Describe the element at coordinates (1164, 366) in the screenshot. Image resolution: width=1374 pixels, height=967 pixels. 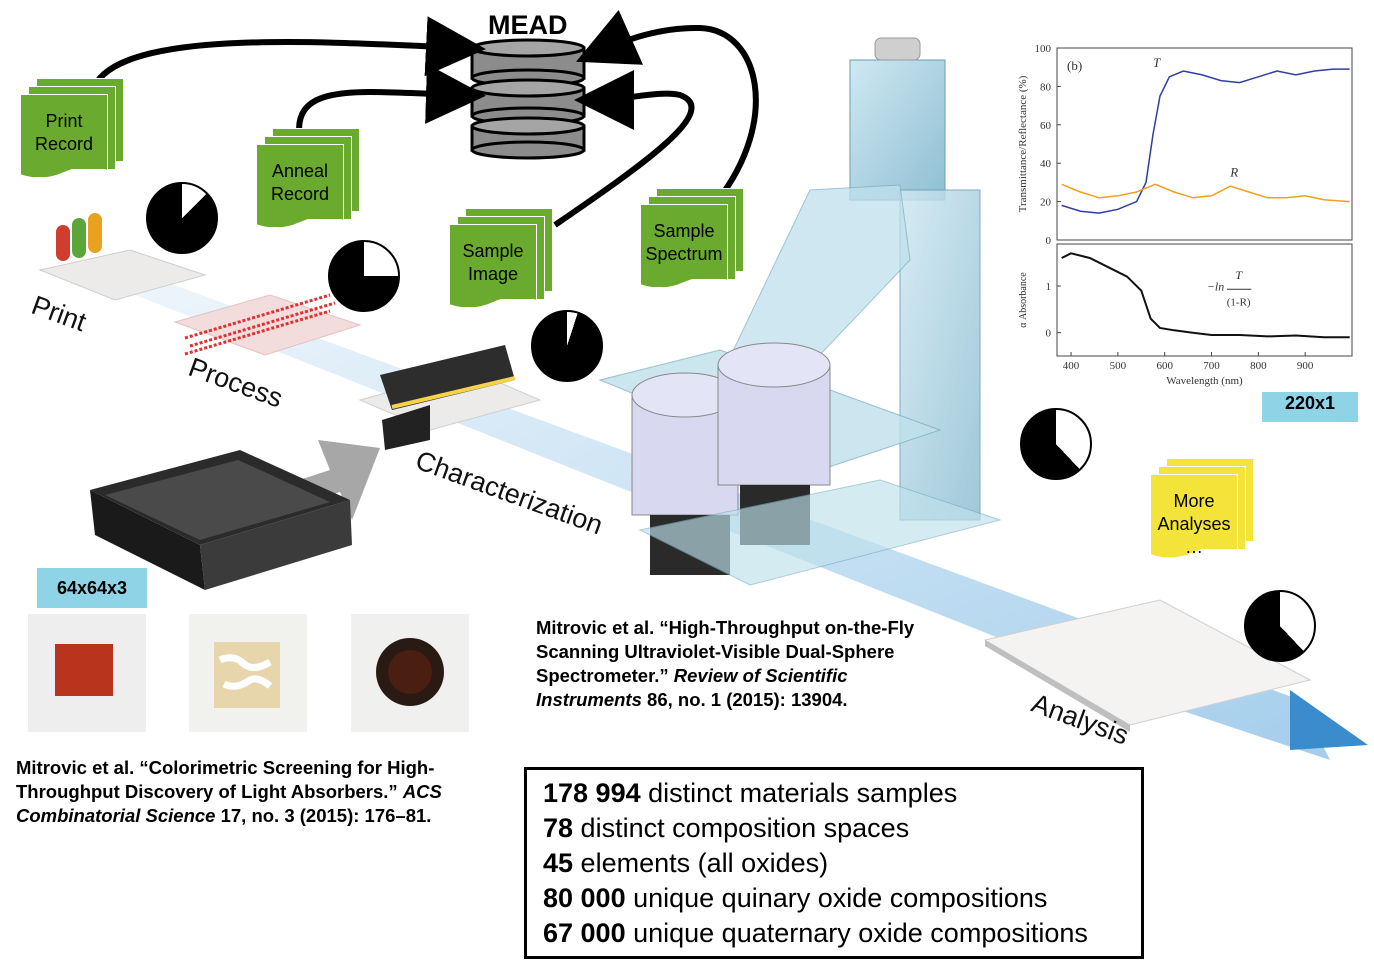
I see `x-tick-label: 600` at that location.